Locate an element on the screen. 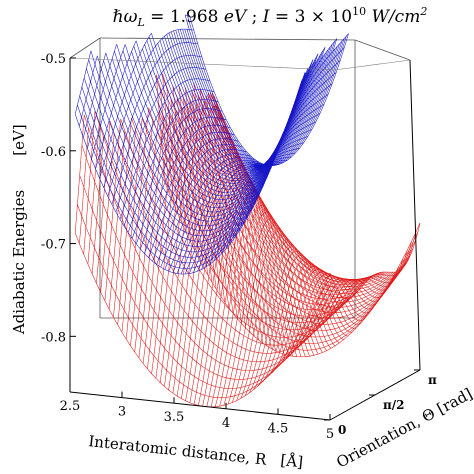 The width and height of the screenshot is (474, 474). x-tick-label: 5 is located at coordinates (330, 434).